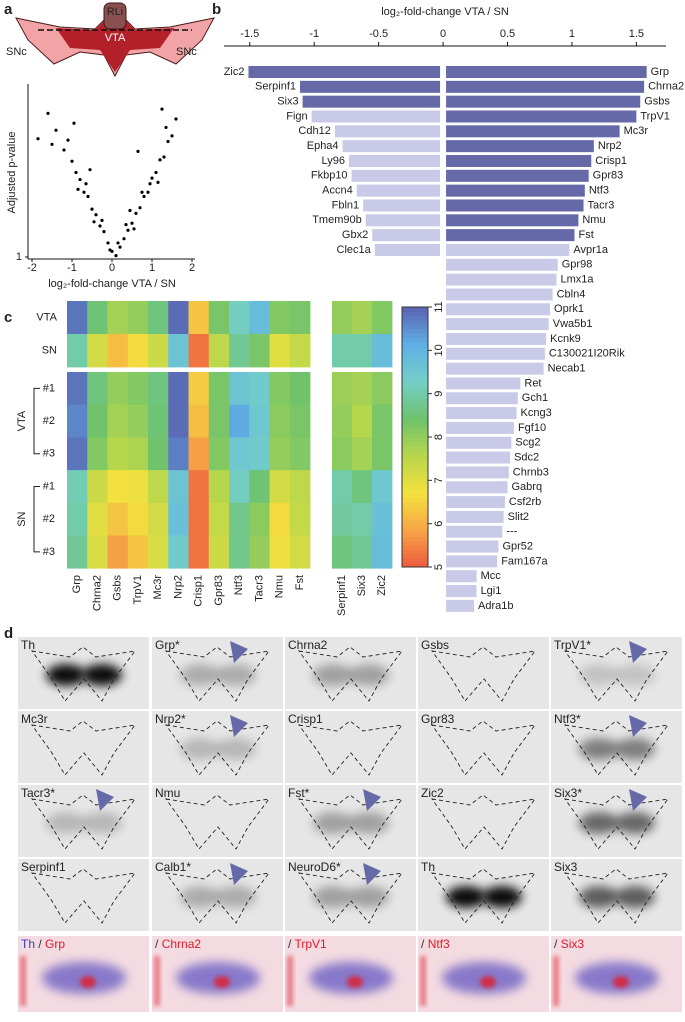 The width and height of the screenshot is (685, 1022). Describe the element at coordinates (531, 472) in the screenshot. I see `bar-label: Chrnb3` at that location.